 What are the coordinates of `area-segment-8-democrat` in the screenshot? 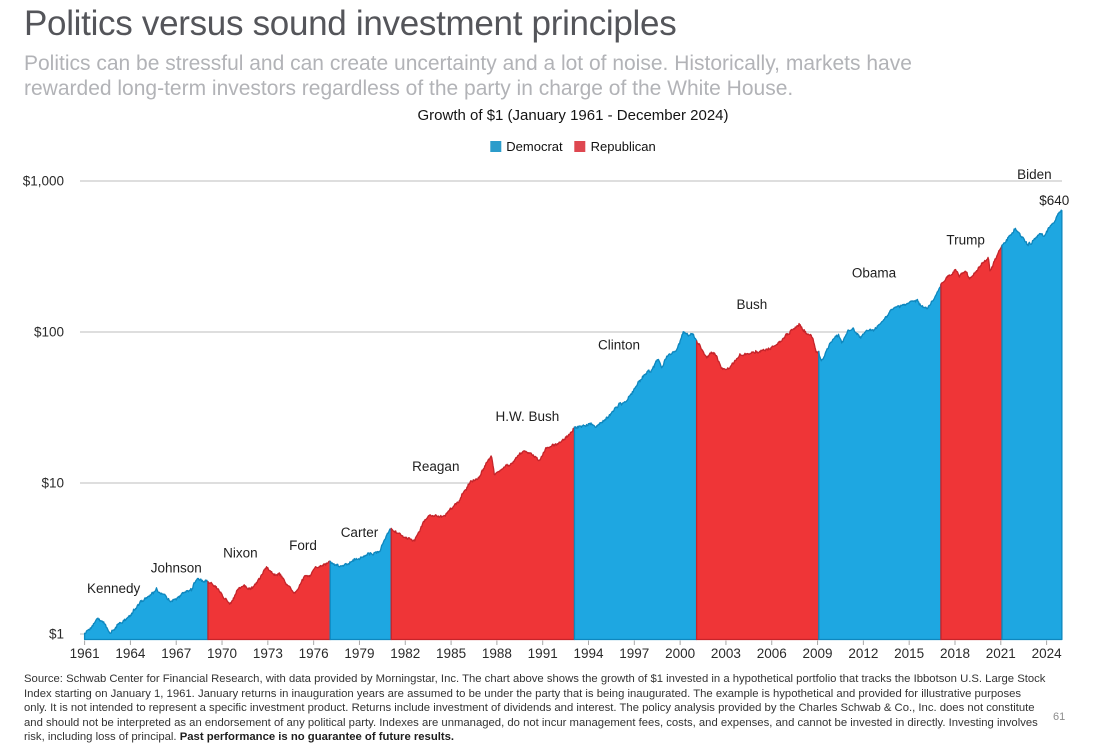 It's located at (1032, 425).